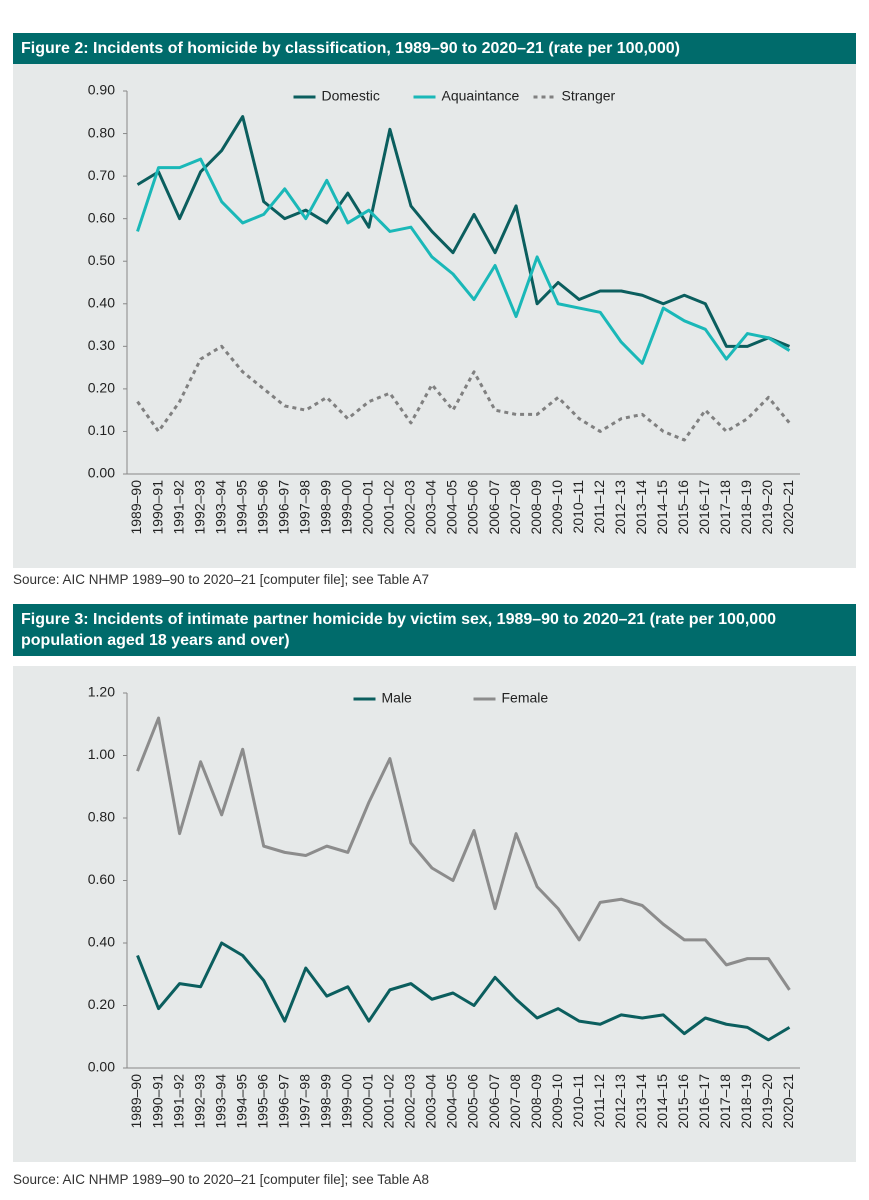 The width and height of the screenshot is (869, 1200). I want to click on y-tick-label: 1.20, so click(101, 692).